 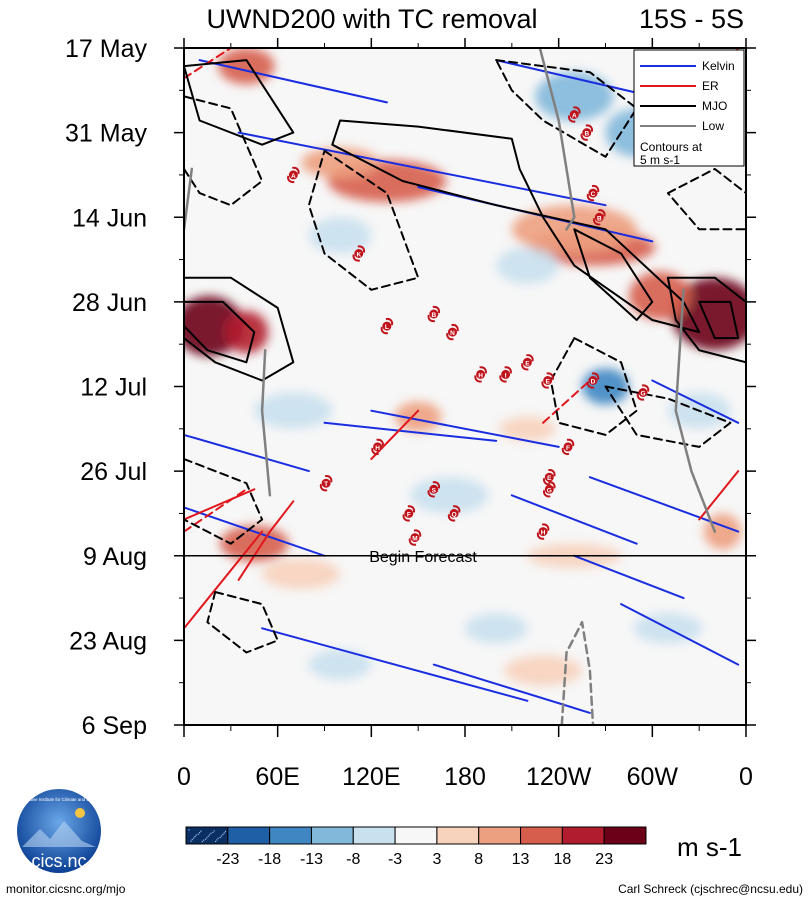 What do you see at coordinates (710, 889) in the screenshot?
I see `footer-credit: Carl Schreck (cjschrec@ncsu.edu)` at bounding box center [710, 889].